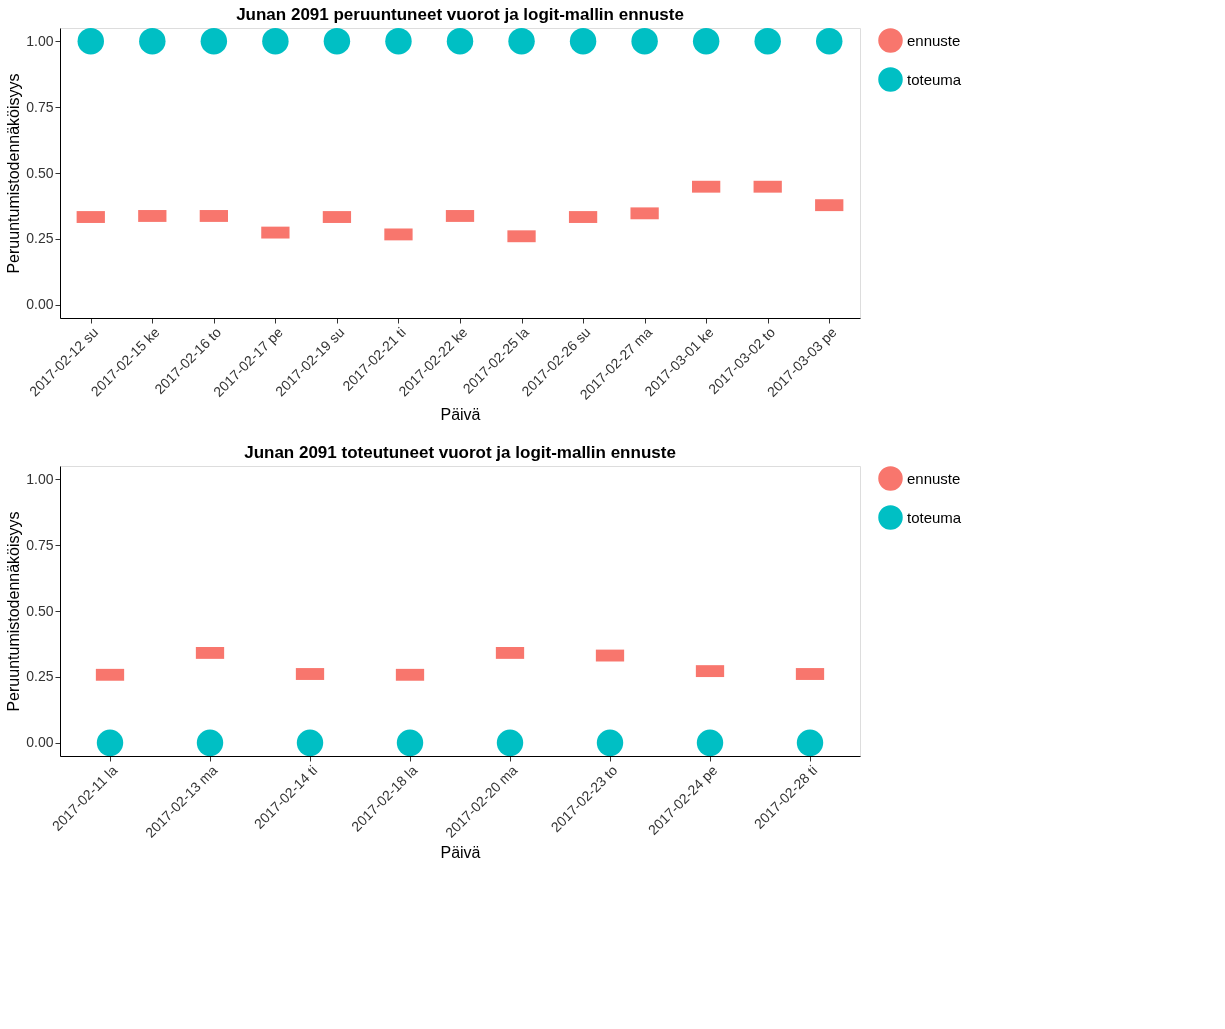 This screenshot has height=1029, width=1225. I want to click on chart-title: Junan 2091 peruuntuneet vuorot ja logit-mallin ennuste, so click(460, 14).